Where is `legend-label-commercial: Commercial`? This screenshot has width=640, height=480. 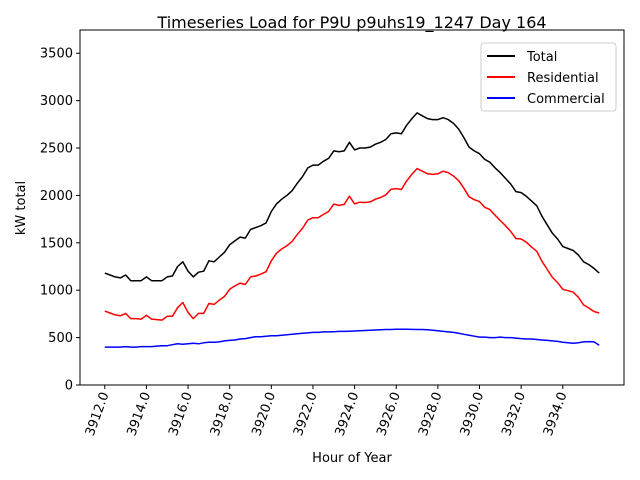
legend-label-commercial: Commercial is located at coordinates (566, 99).